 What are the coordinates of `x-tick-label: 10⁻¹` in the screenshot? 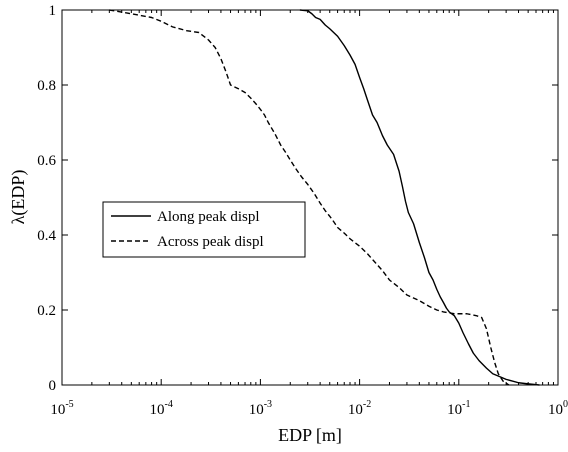 It's located at (458, 408).